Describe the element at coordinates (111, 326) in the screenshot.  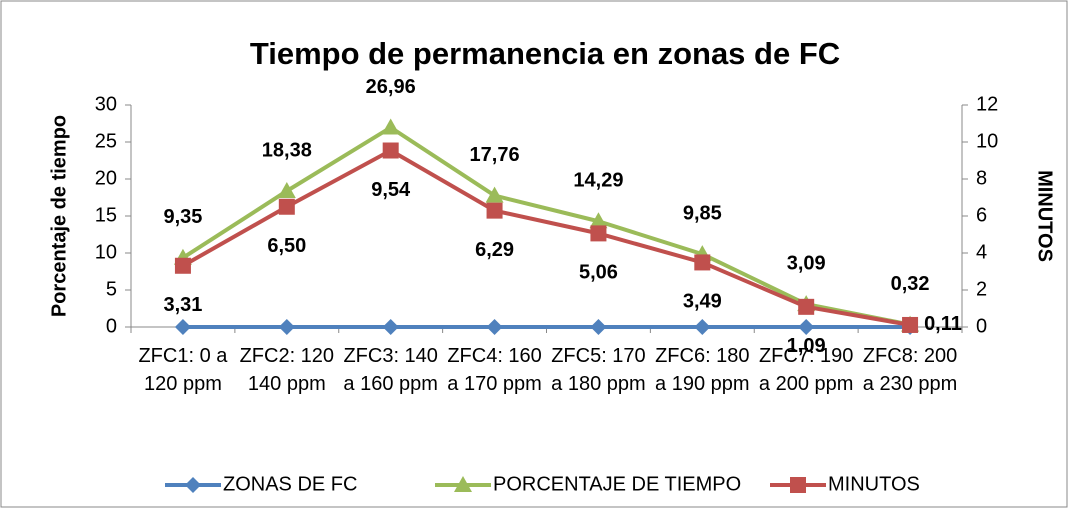
I see `y-tick-label: 0` at that location.